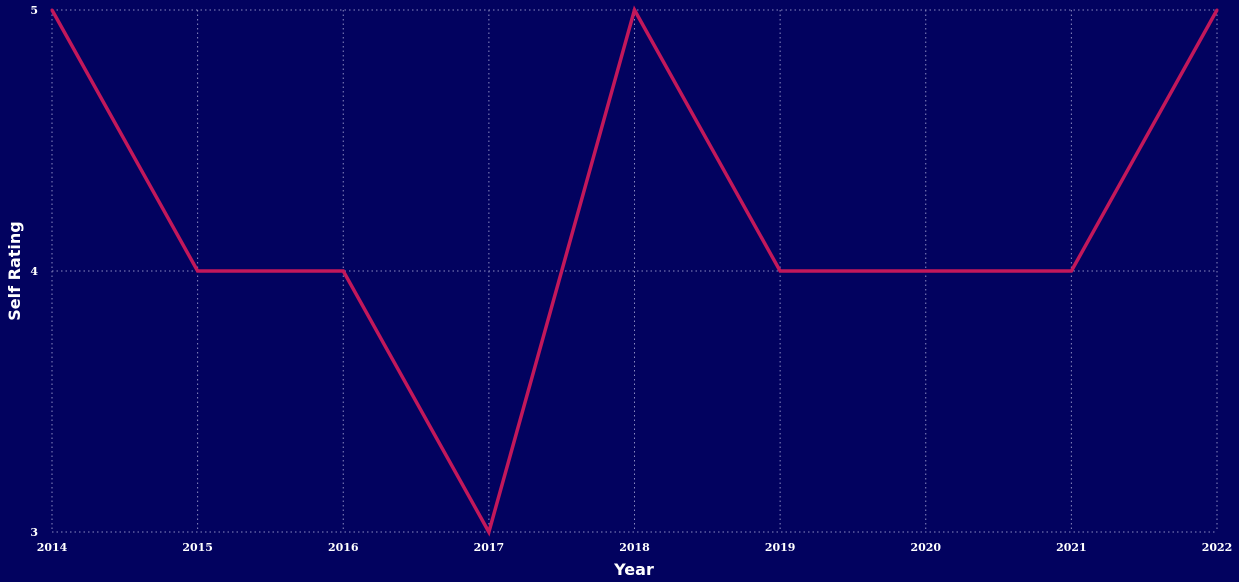 The image size is (1239, 582). Describe the element at coordinates (34, 10) in the screenshot. I see `y-tick-label: 5` at that location.